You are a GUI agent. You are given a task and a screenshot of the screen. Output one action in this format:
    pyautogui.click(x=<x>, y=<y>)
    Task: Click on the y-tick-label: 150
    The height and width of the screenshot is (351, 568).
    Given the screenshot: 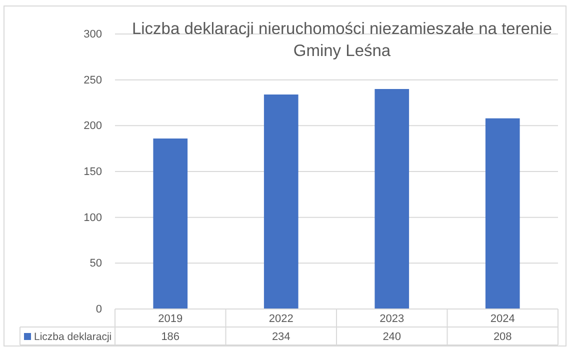 What is the action you would take?
    pyautogui.click(x=93, y=172)
    